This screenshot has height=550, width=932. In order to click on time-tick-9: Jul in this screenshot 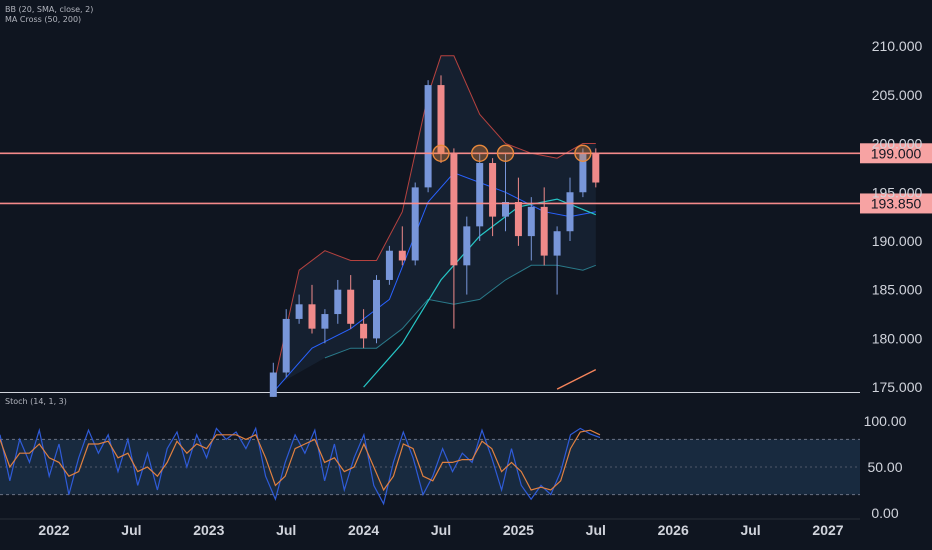, I will do `click(750, 530)`.